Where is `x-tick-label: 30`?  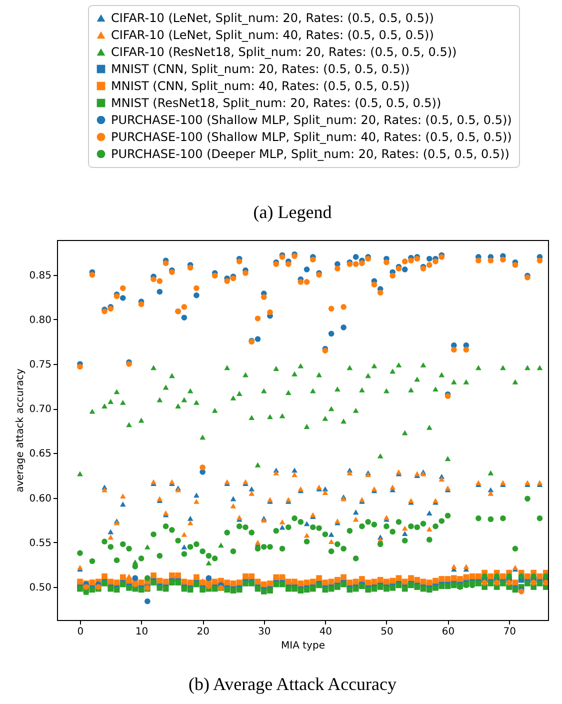
x-tick-label: 30 is located at coordinates (264, 632).